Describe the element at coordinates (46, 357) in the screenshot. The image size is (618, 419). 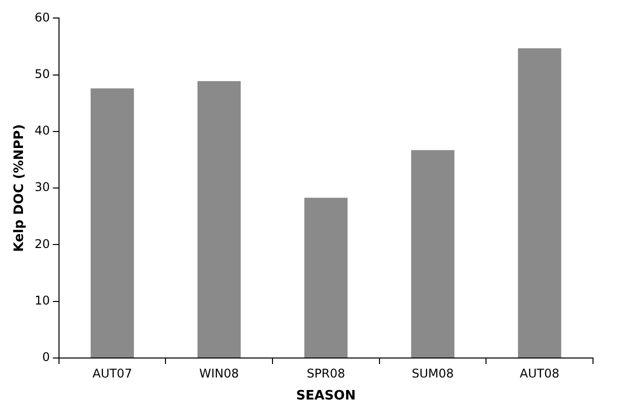
I see `y-tick-label: 0` at that location.